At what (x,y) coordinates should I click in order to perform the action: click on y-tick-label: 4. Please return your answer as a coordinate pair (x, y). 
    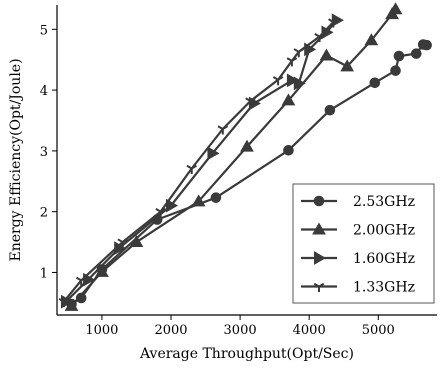
    Looking at the image, I should click on (44, 91).